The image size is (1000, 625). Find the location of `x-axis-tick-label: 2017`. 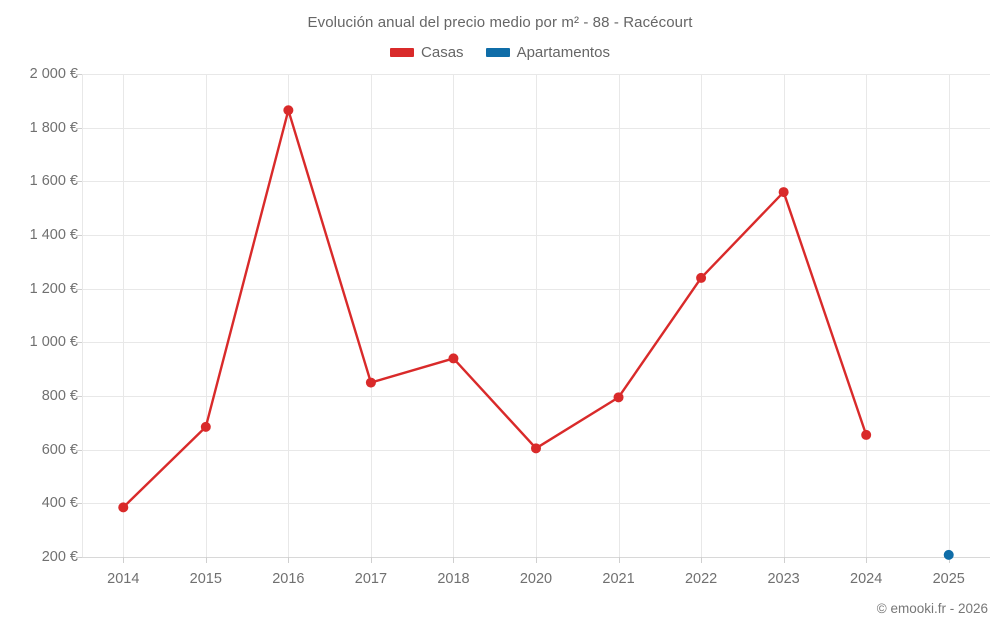

x-axis-tick-label: 2017 is located at coordinates (371, 579).